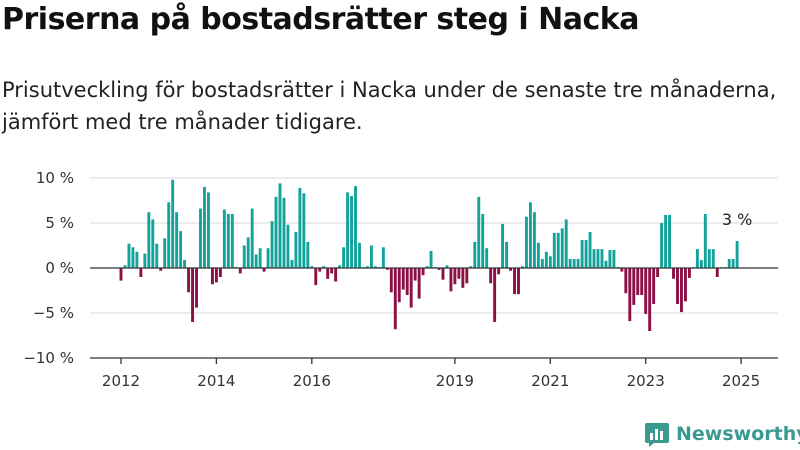 The width and height of the screenshot is (800, 450). I want to click on brand-name: Newsworthy, so click(738, 434).